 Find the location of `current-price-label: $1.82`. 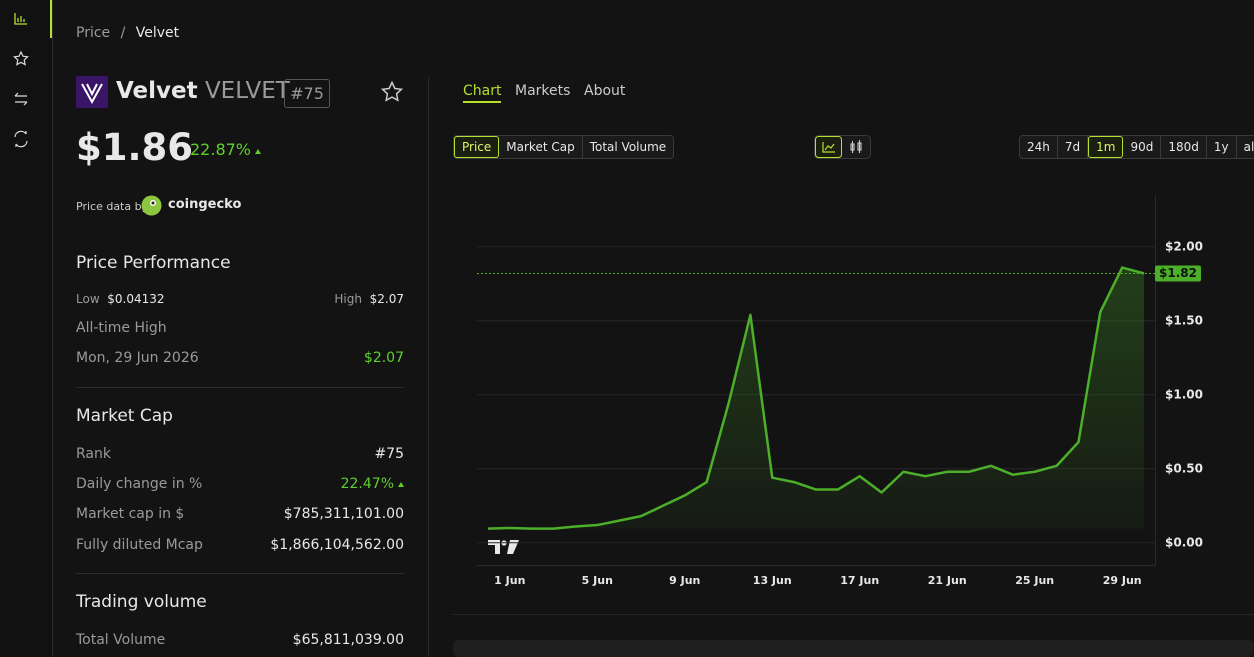

current-price-label: $1.82 is located at coordinates (1178, 273).